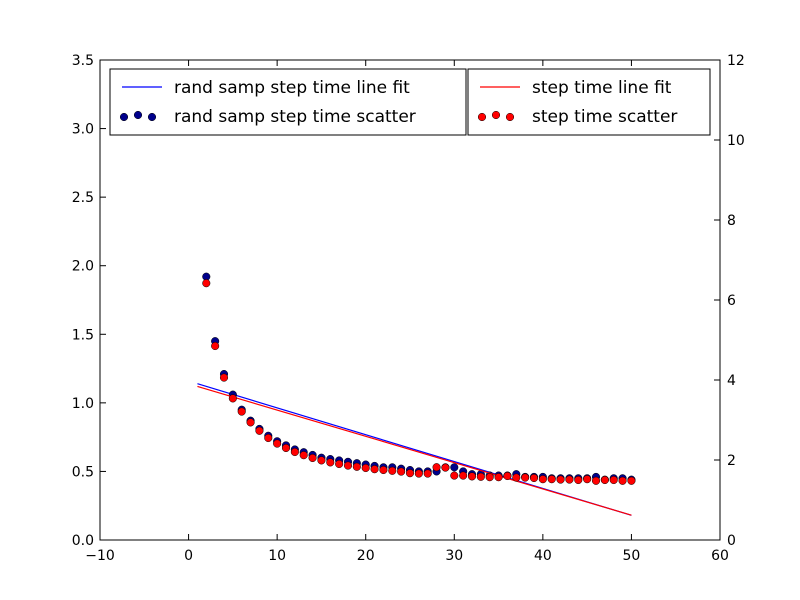  I want to click on legend-label: rand samp step time line fit, so click(292, 88).